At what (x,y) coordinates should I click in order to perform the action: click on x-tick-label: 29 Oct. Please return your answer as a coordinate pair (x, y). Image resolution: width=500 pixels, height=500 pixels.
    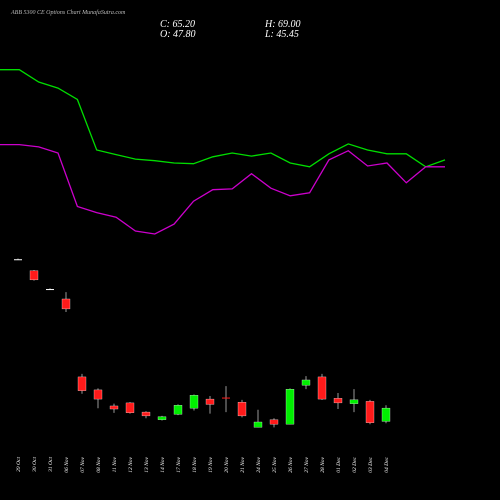
    Looking at the image, I should click on (19, 464).